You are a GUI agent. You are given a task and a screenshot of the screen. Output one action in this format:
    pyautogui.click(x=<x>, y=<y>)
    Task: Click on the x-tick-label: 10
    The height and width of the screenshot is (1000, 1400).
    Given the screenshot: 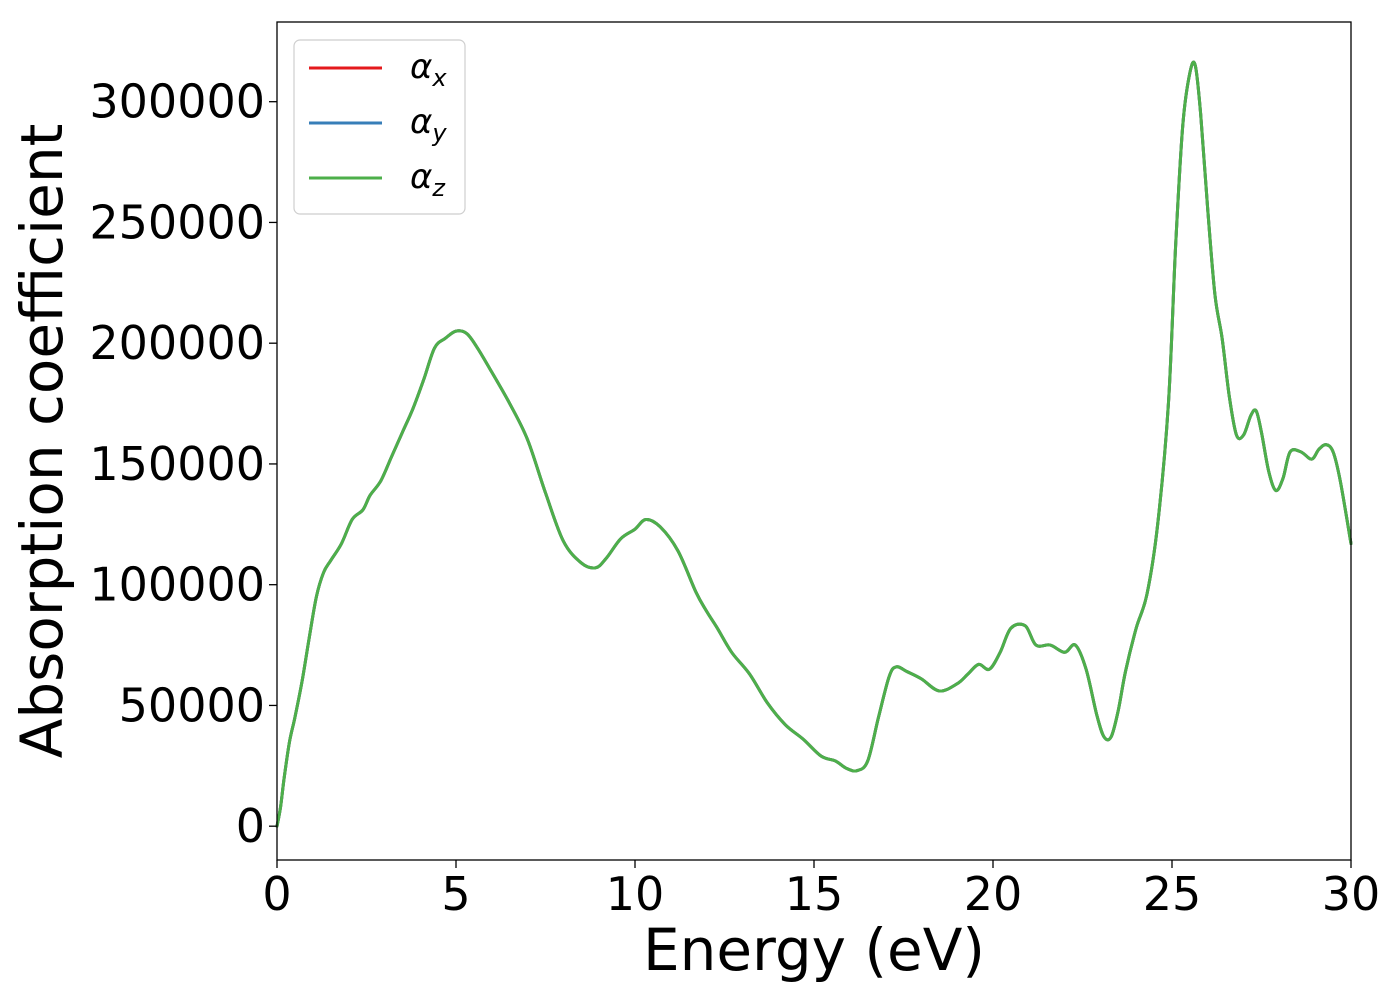 What is the action you would take?
    pyautogui.click(x=635, y=894)
    